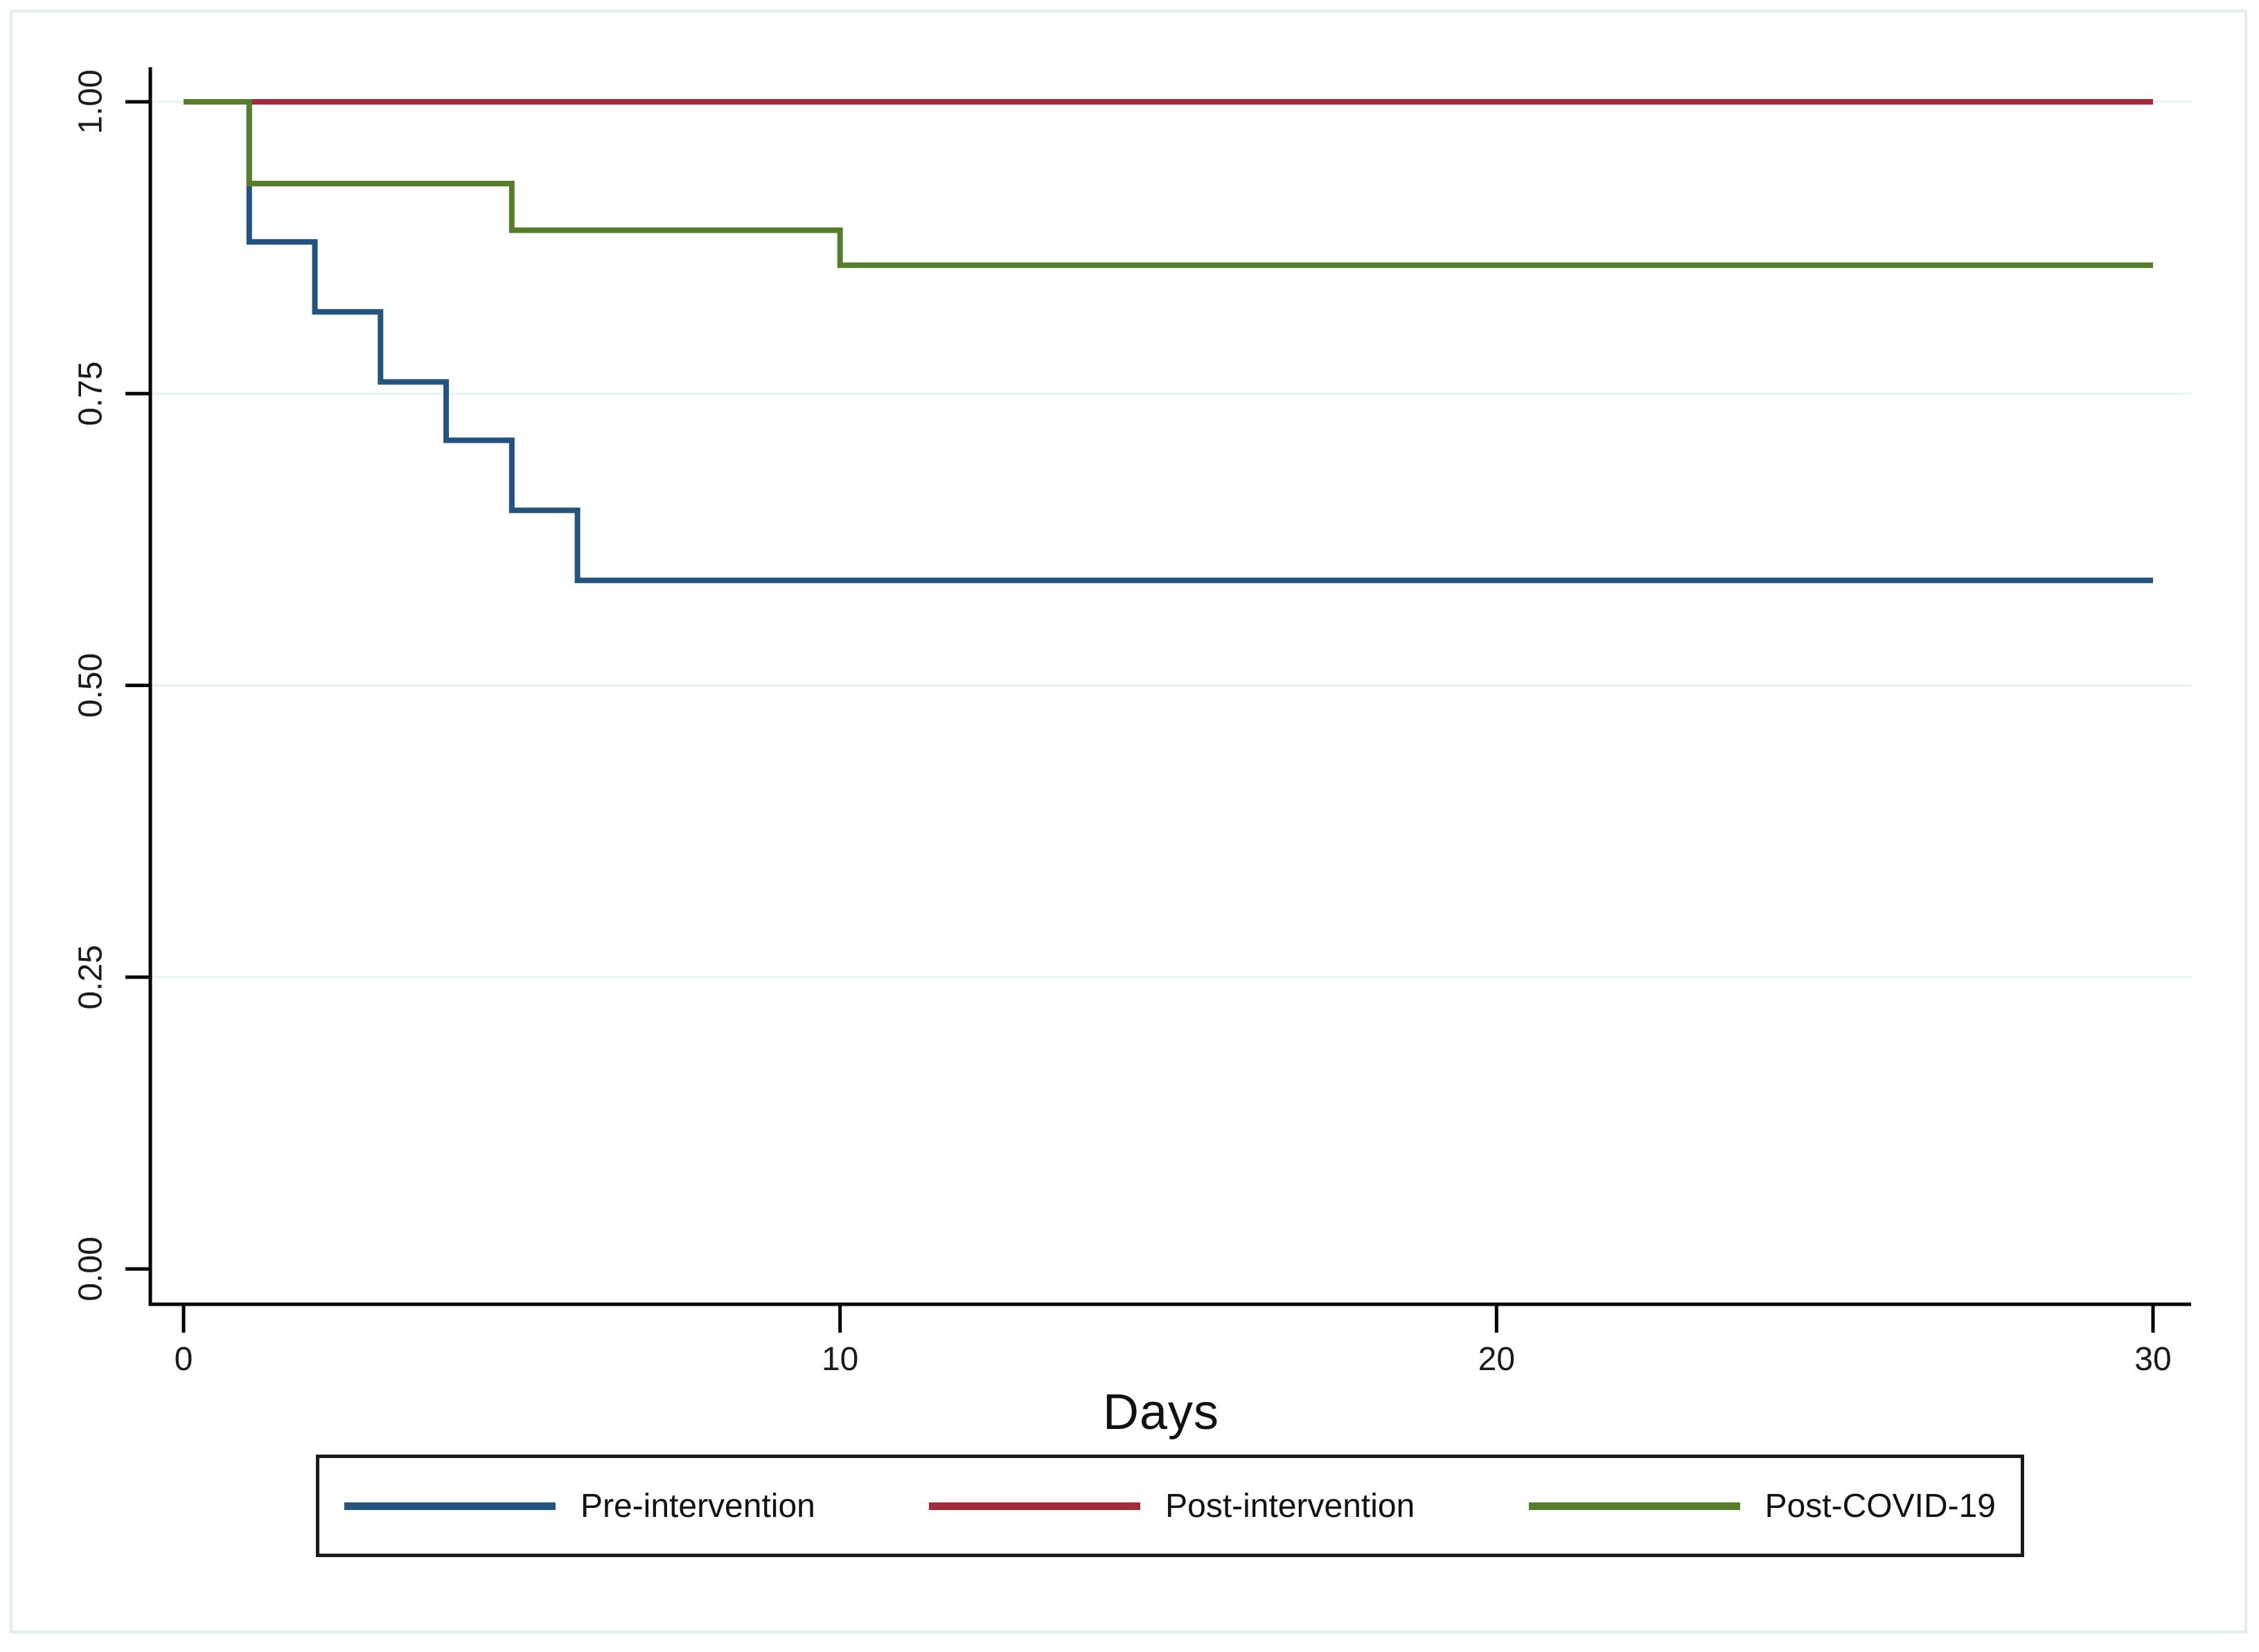  I want to click on legend-label-pre-intervention: Pre-intervention, so click(698, 1506).